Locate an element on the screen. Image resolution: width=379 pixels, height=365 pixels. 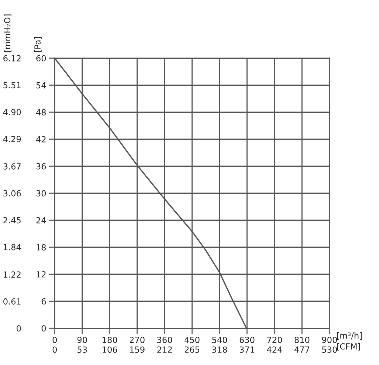
y-tick-label: 0 is located at coordinates (44, 328).